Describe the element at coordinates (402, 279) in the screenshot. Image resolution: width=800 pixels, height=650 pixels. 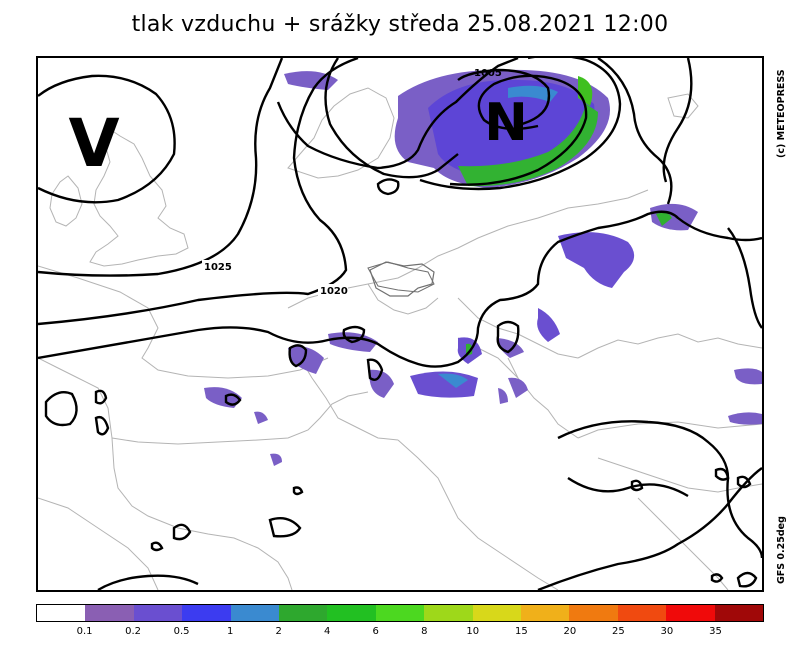
I see `country-outline` at that location.